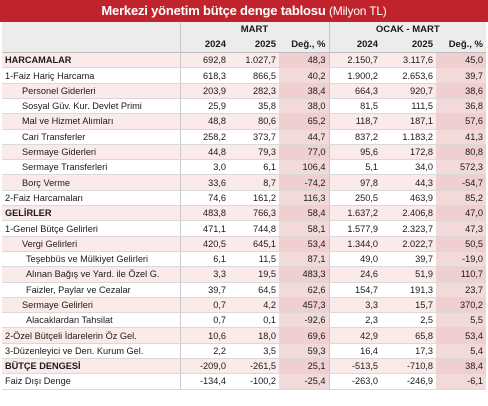  What do you see at coordinates (91, 167) in the screenshot?
I see `row-label: Sermaye Transferleri` at bounding box center [91, 167].